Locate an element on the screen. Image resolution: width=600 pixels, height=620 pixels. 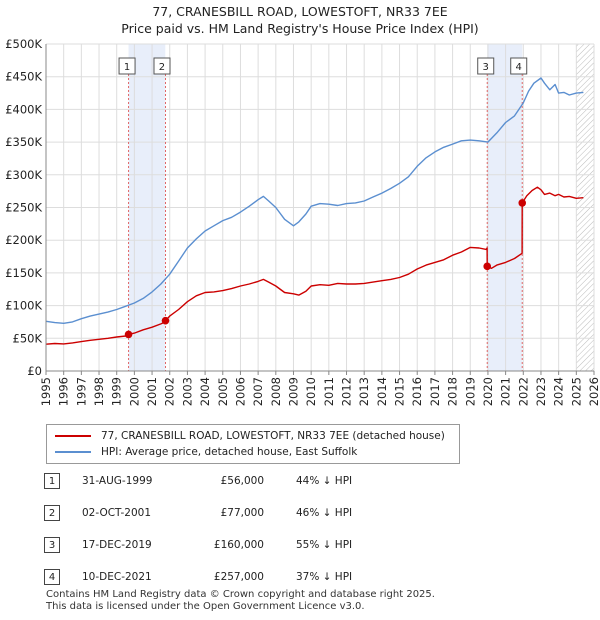
x-tick-label: 1999 is located at coordinates (117, 391).